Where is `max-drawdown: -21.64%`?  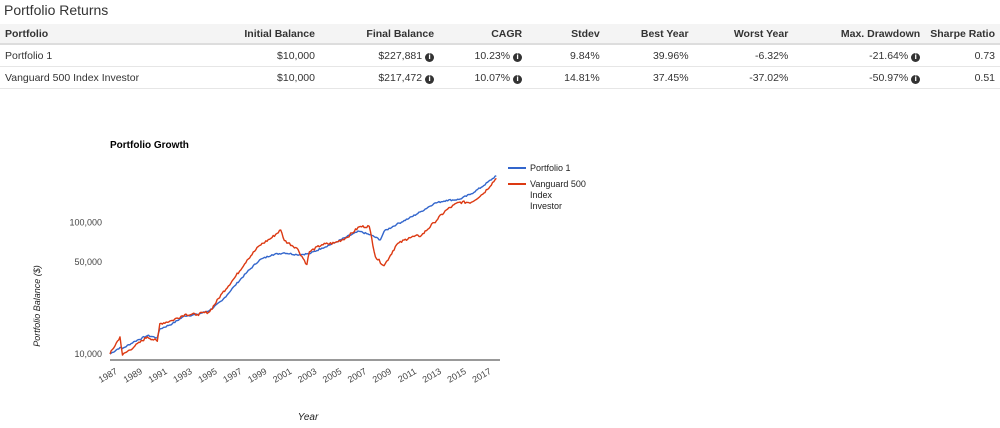
max-drawdown: -21.64% is located at coordinates (889, 55).